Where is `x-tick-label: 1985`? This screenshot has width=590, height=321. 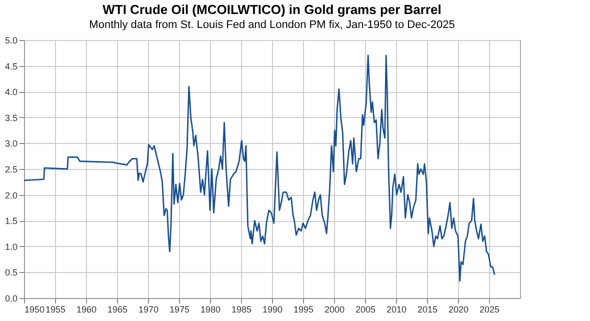
x-tick-label: 1985 is located at coordinates (241, 309).